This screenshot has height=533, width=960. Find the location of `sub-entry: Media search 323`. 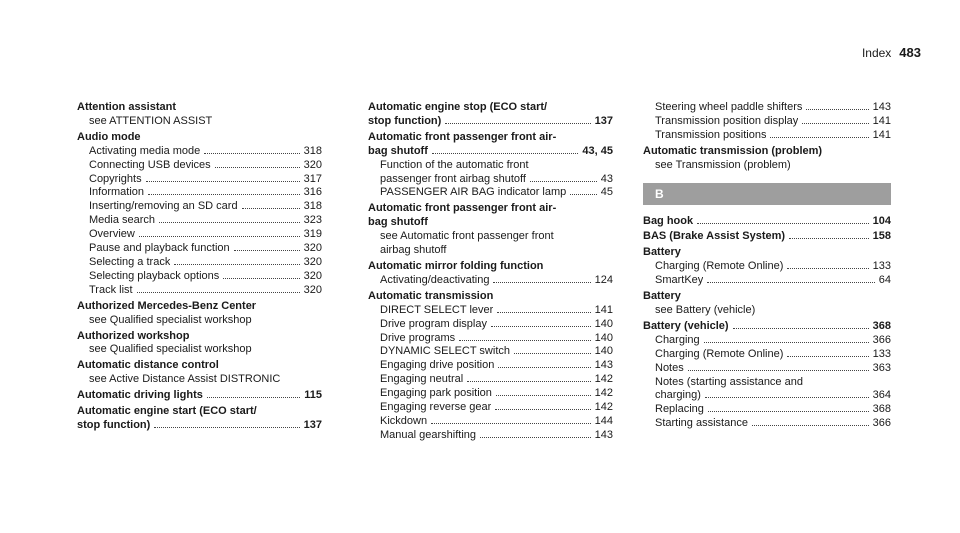

sub-entry: Media search 323 is located at coordinates (199, 221).